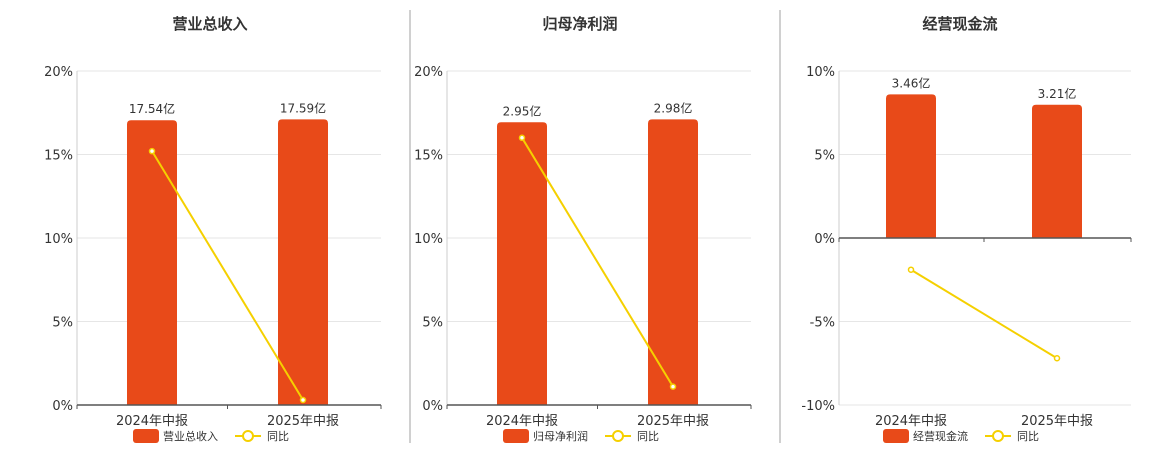  I want to click on legend-label: 营业总收入, so click(190, 436).